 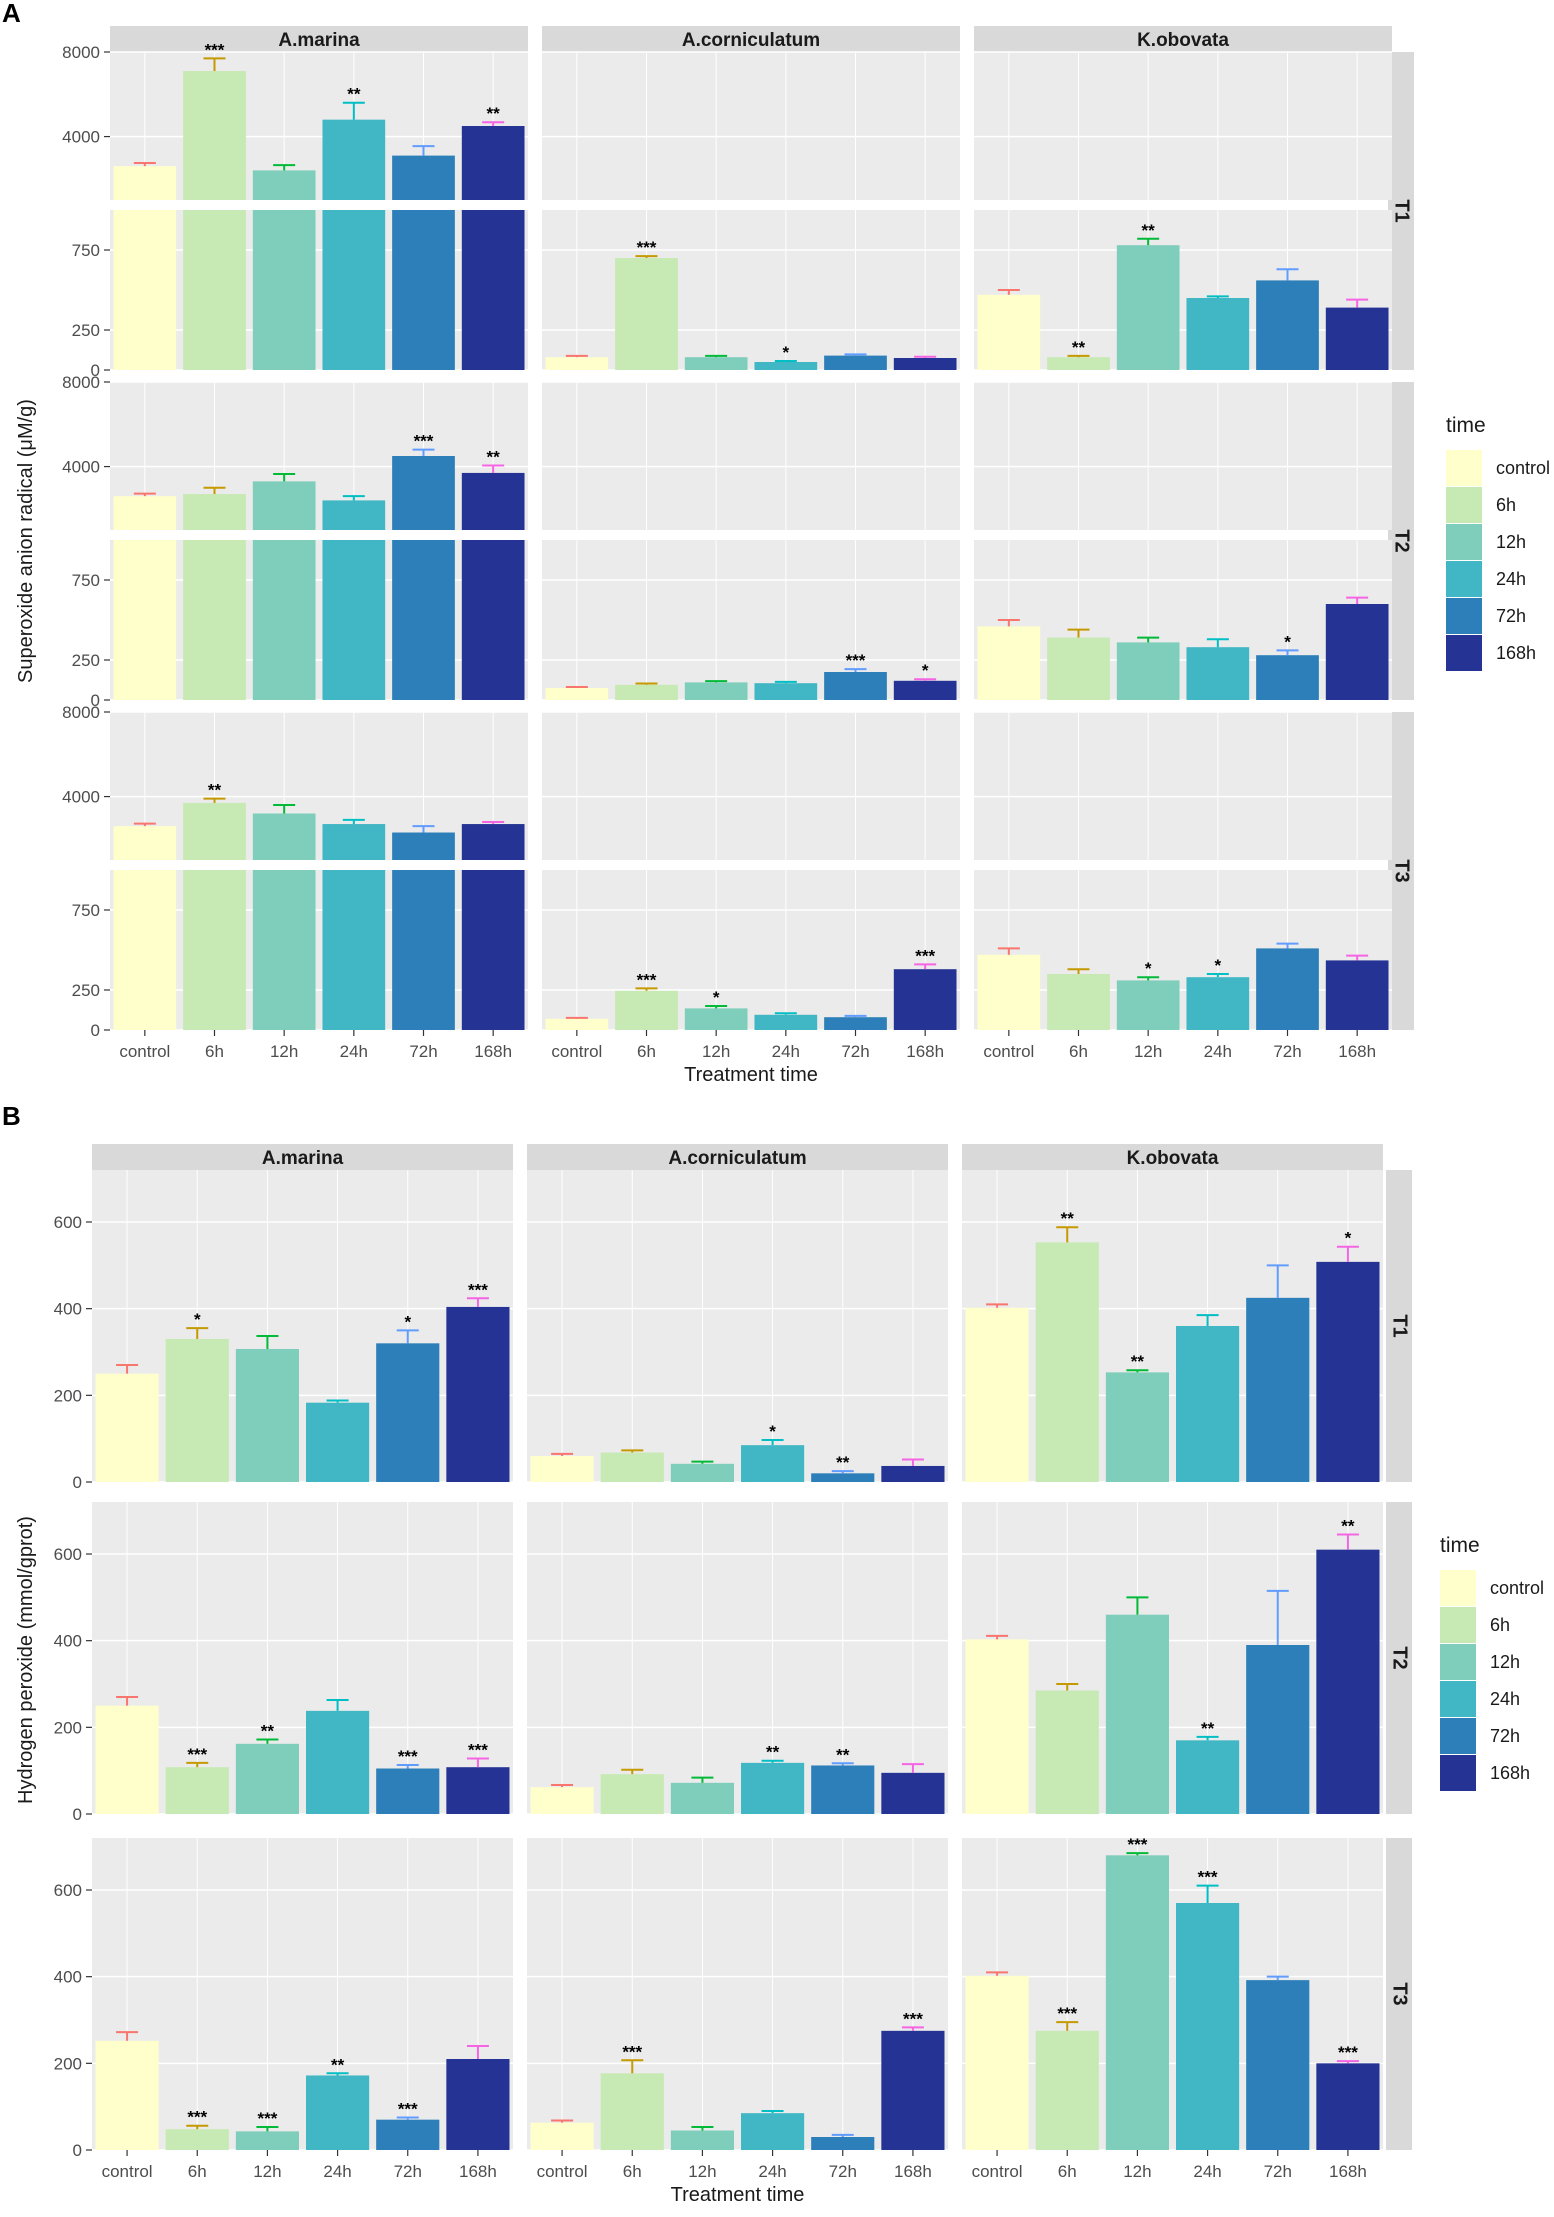 I want to click on bar-t1-k-obovata-168h, so click(x=1357, y=338).